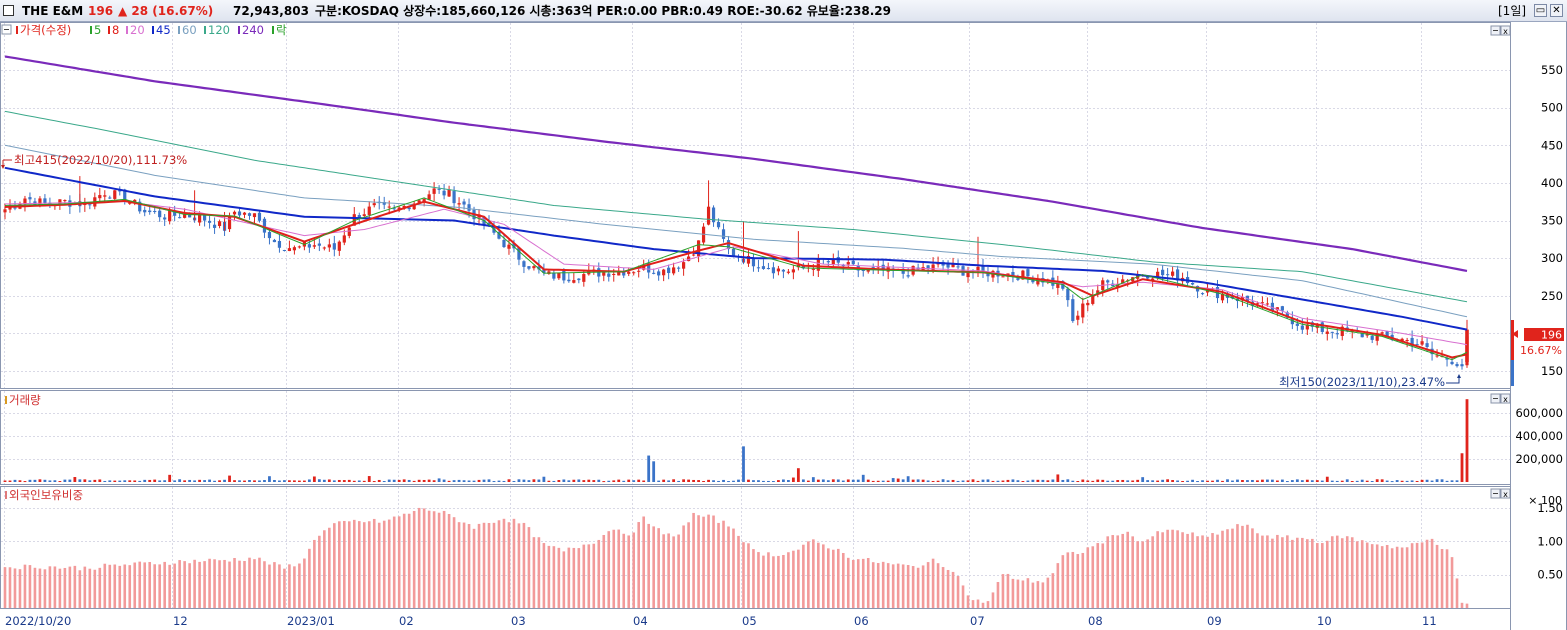 The width and height of the screenshot is (1567, 630). What do you see at coordinates (189, 30) in the screenshot?
I see `legend-label: 60` at bounding box center [189, 30].